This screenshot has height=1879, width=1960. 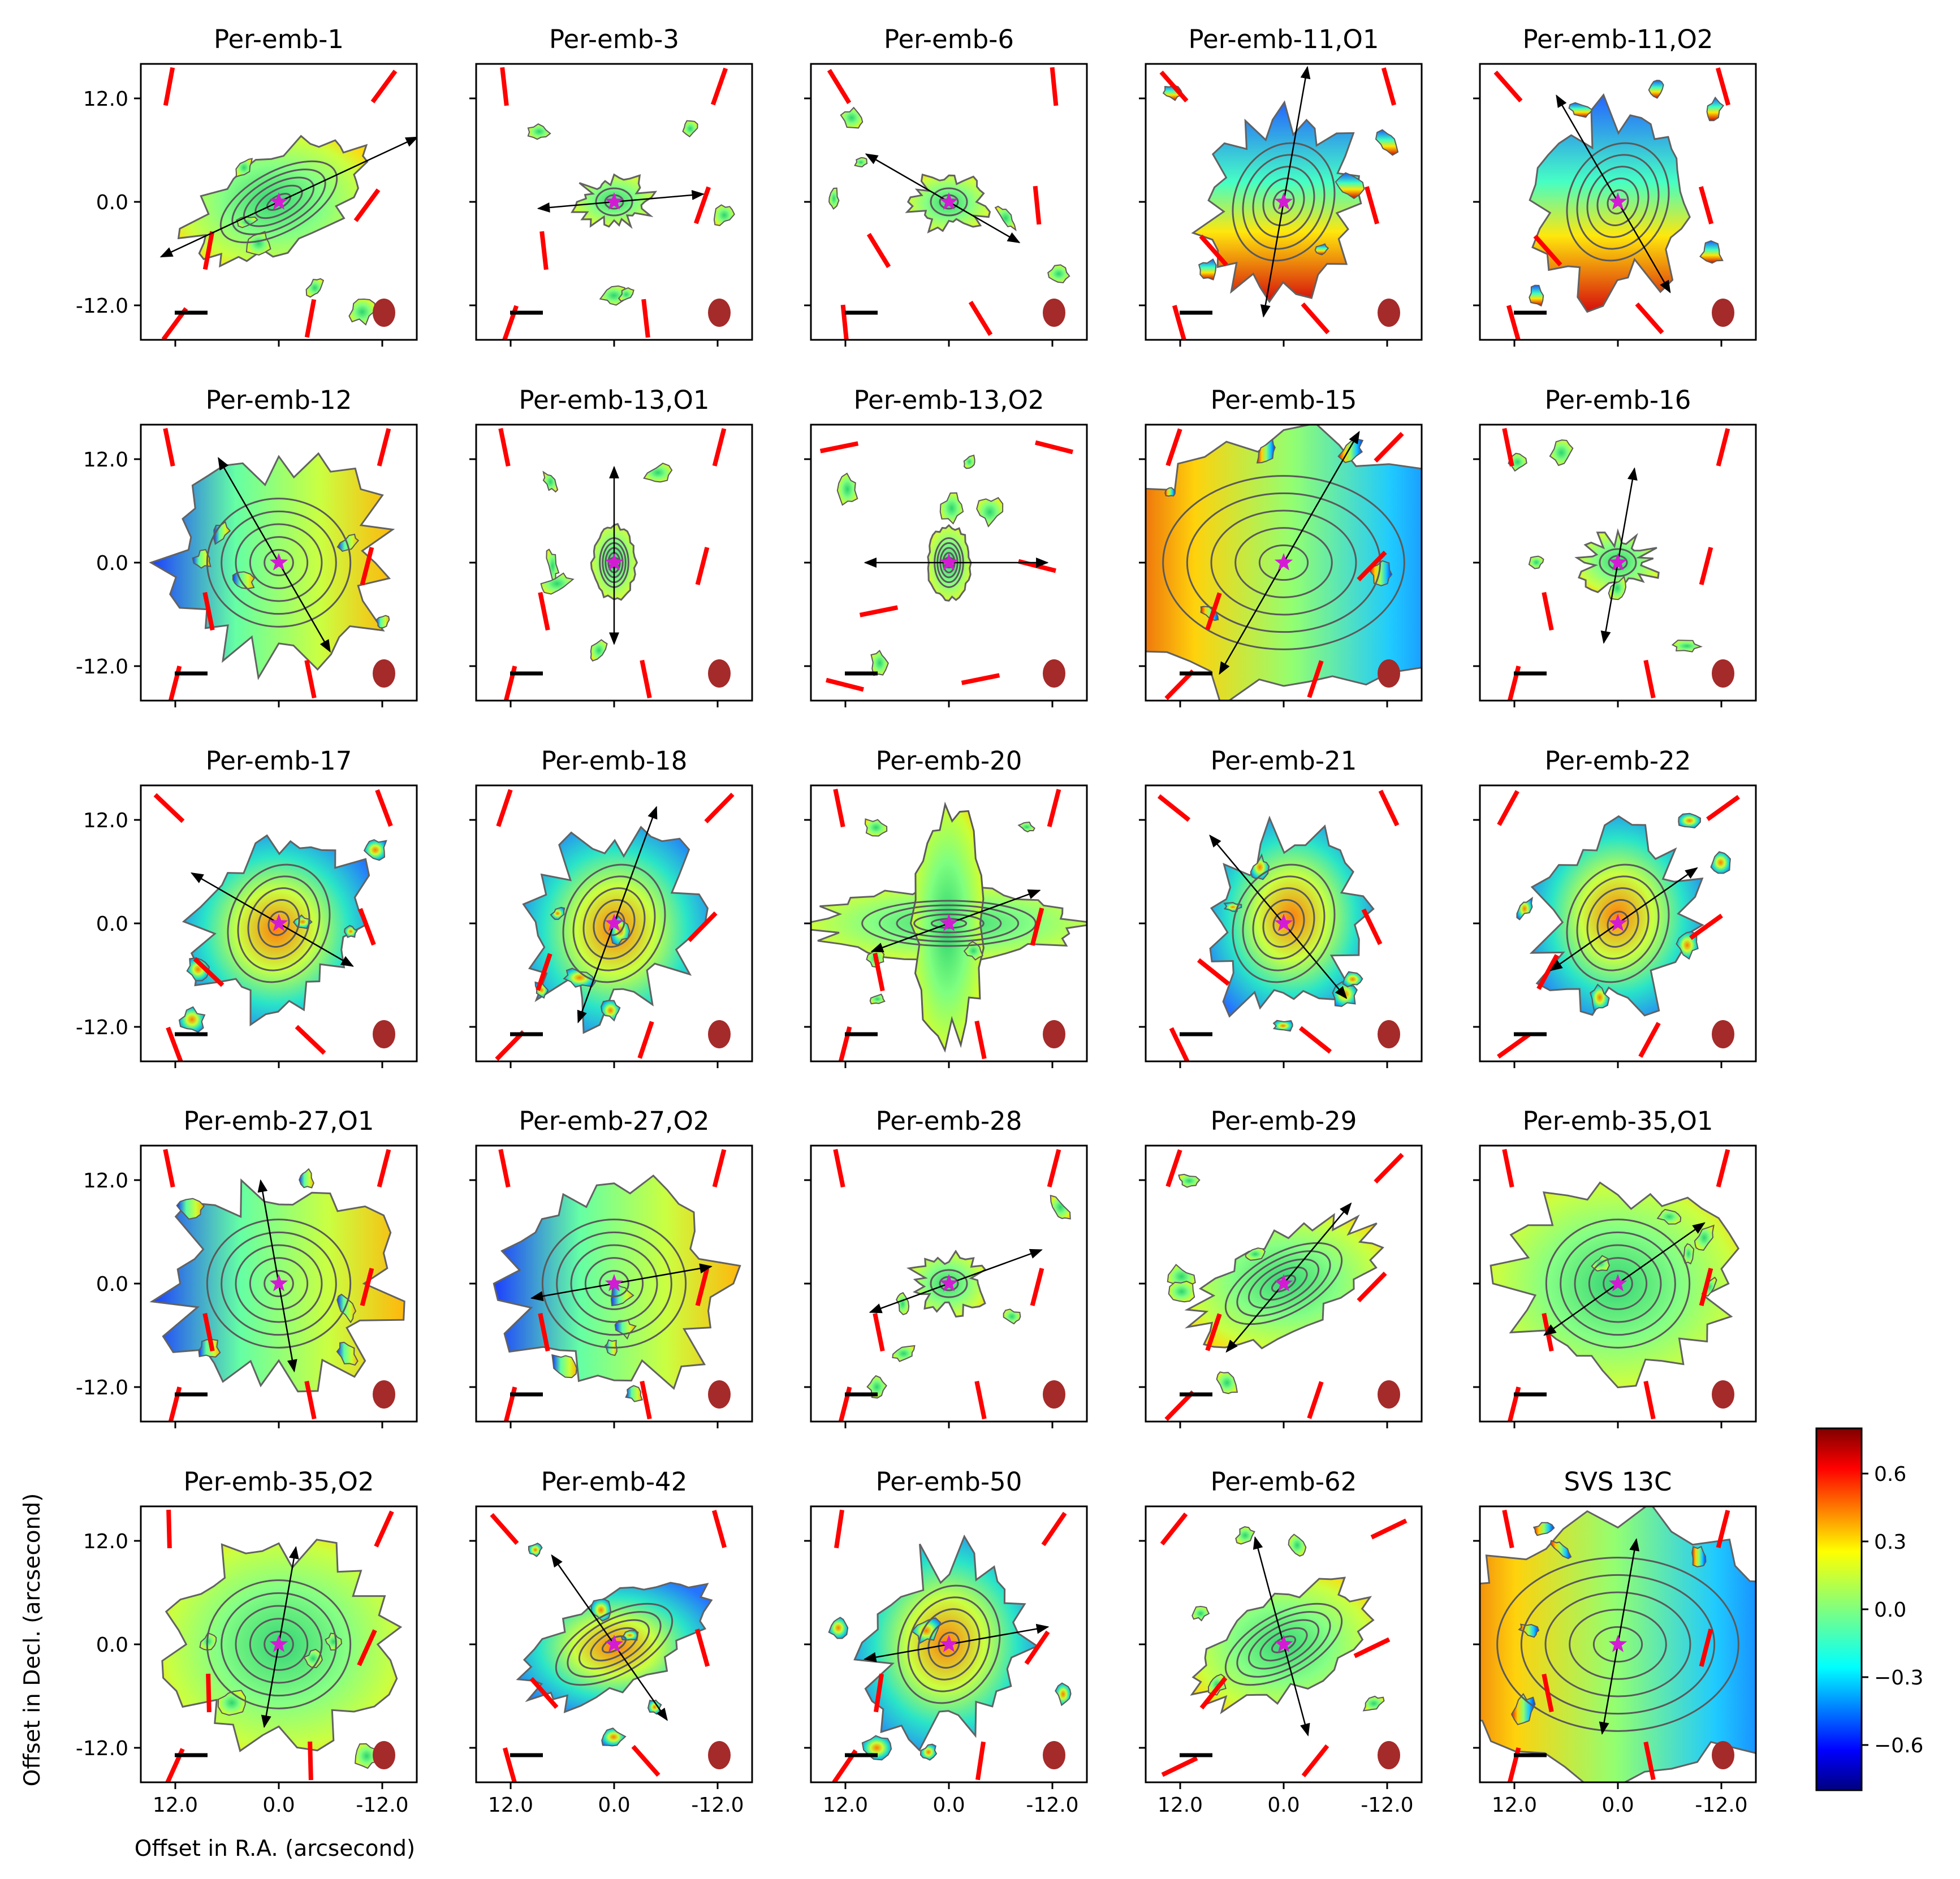 What do you see at coordinates (1615, 185) in the screenshot?
I see `panel: Per-emb-11,O2` at bounding box center [1615, 185].